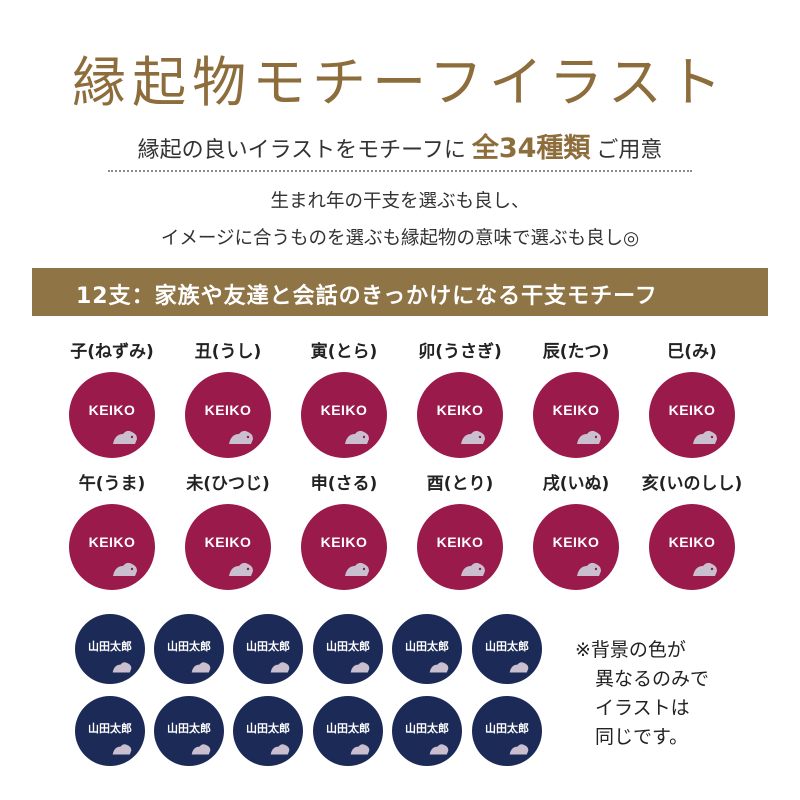 This screenshot has height=800, width=800. What do you see at coordinates (112, 352) in the screenshot?
I see `zodiac-label: 子(ねずみ)` at bounding box center [112, 352].